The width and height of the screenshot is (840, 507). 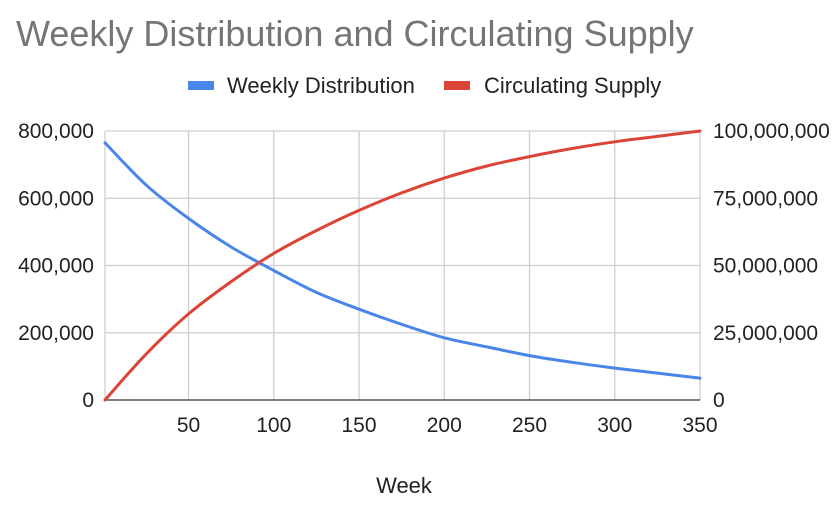 What do you see at coordinates (188, 425) in the screenshot?
I see `x-tick-label: 50` at bounding box center [188, 425].